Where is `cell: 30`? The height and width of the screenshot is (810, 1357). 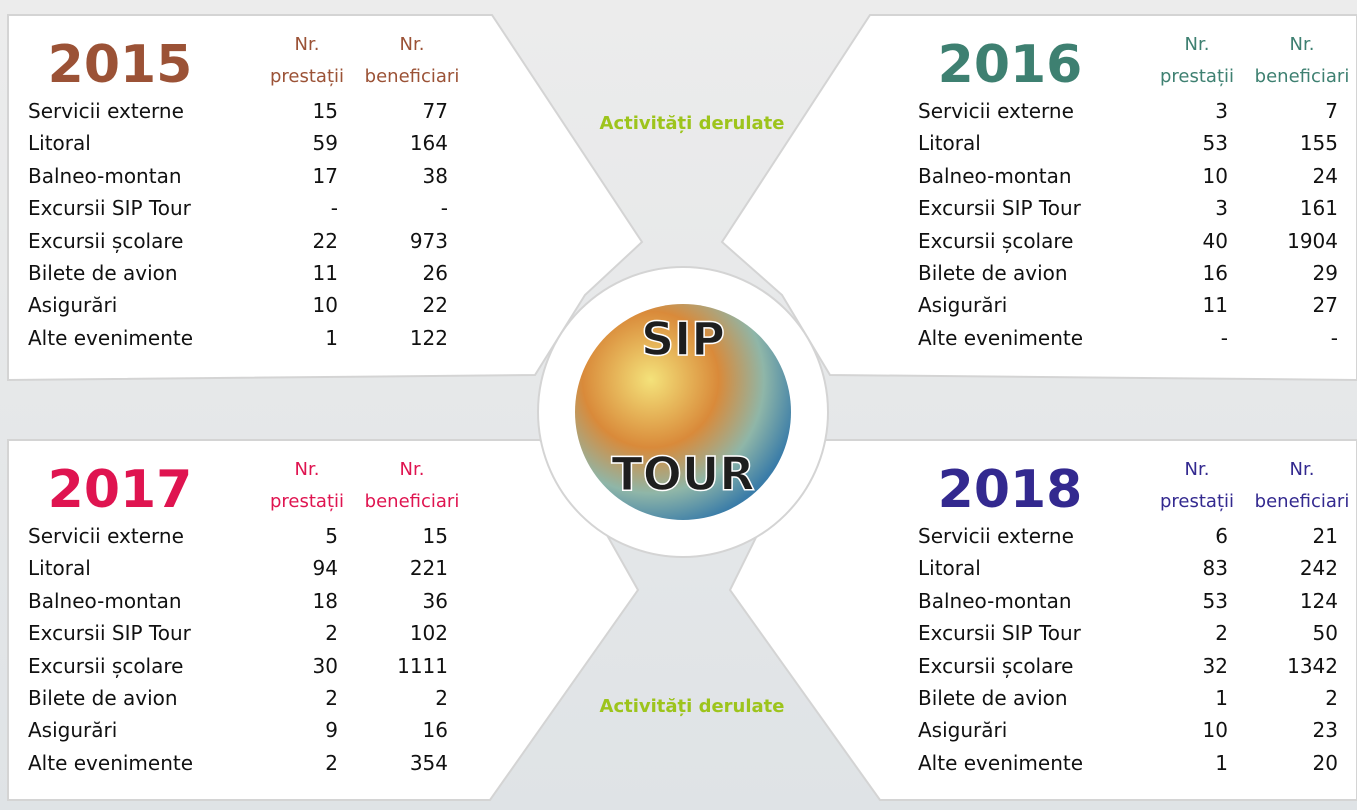 cell: 30 is located at coordinates (325, 665).